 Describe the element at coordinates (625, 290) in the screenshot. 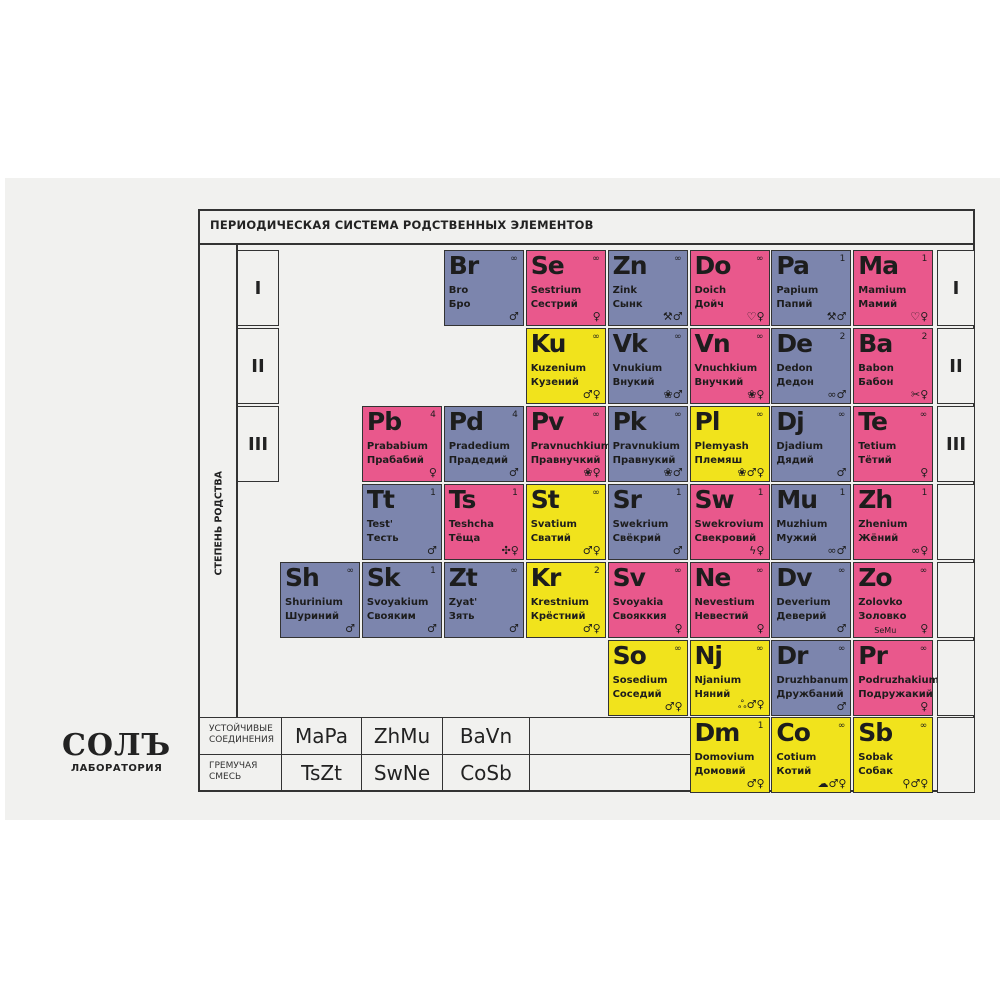

I see `element-latin-name: Zink` at that location.